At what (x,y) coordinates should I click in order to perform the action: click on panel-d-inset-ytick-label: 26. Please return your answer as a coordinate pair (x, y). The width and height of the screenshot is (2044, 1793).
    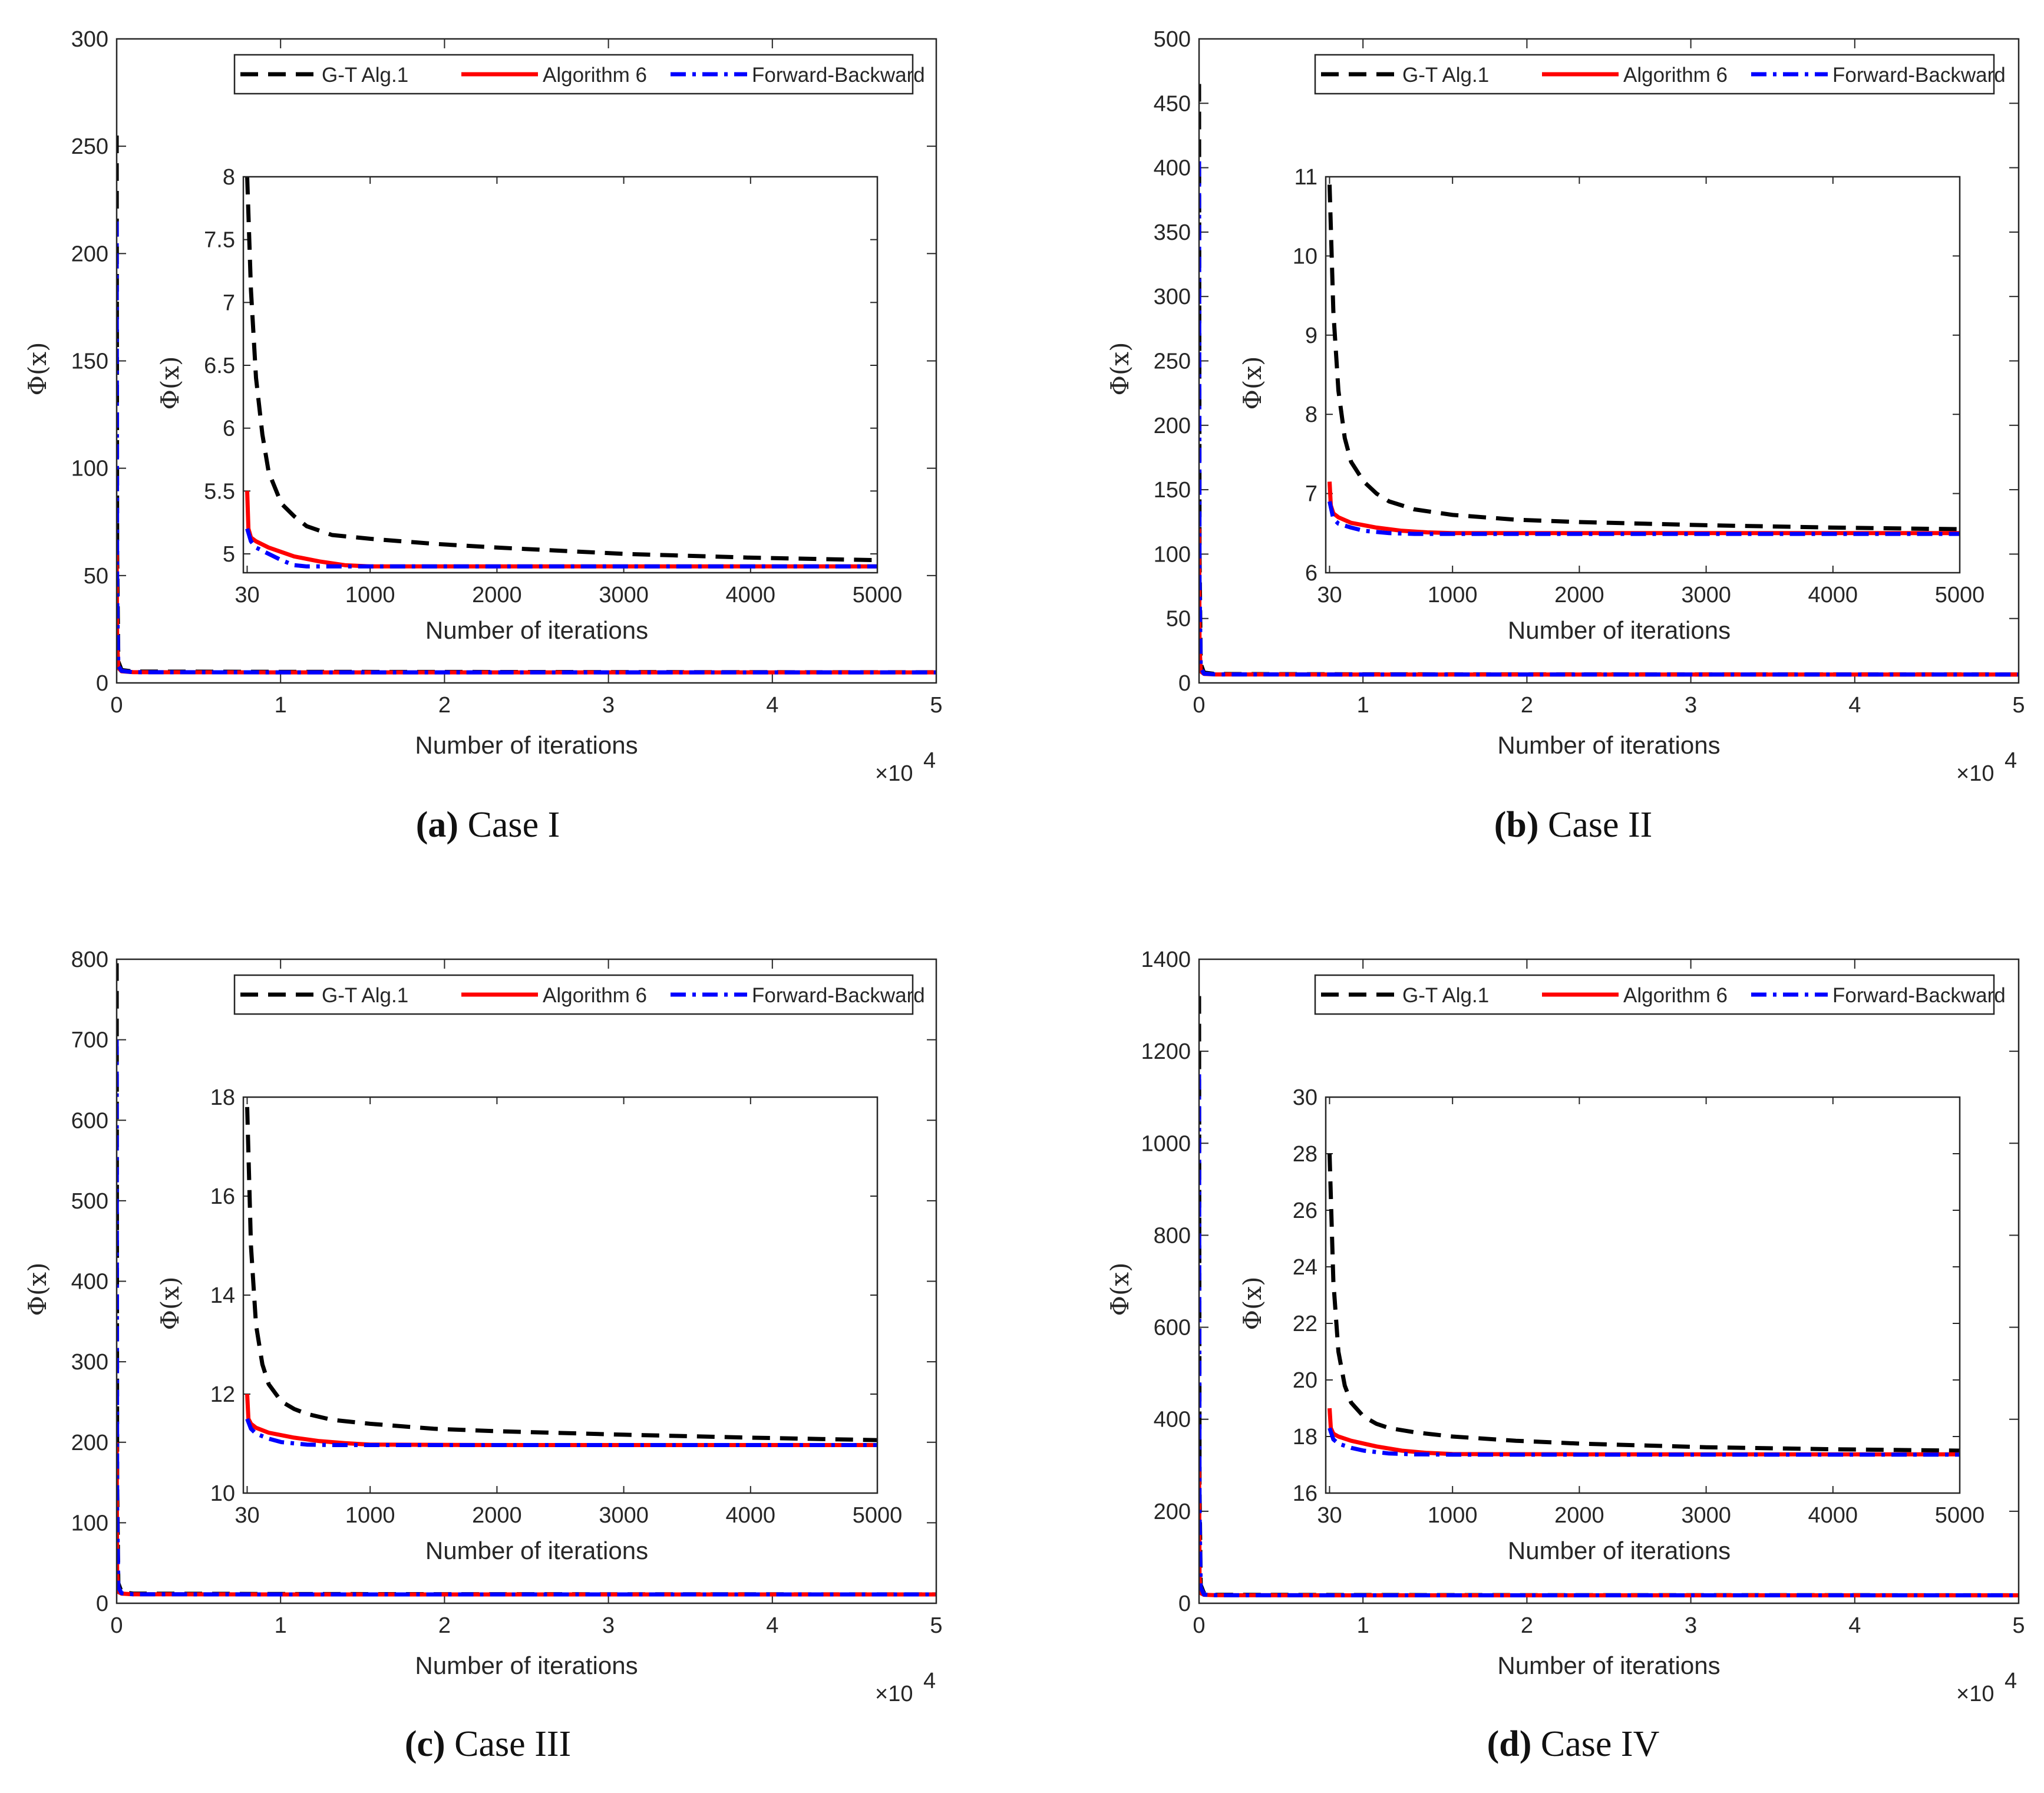
    Looking at the image, I should click on (1305, 1210).